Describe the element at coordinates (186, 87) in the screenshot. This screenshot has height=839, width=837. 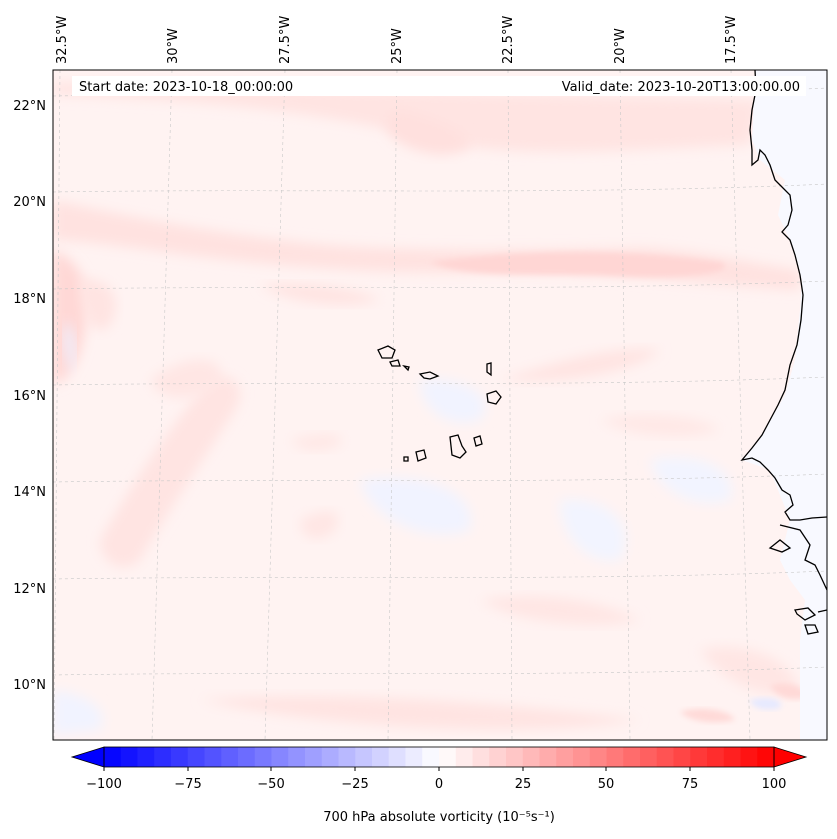
I see `start-date-label: Start date: 2023-10-18_00:00:00` at that location.